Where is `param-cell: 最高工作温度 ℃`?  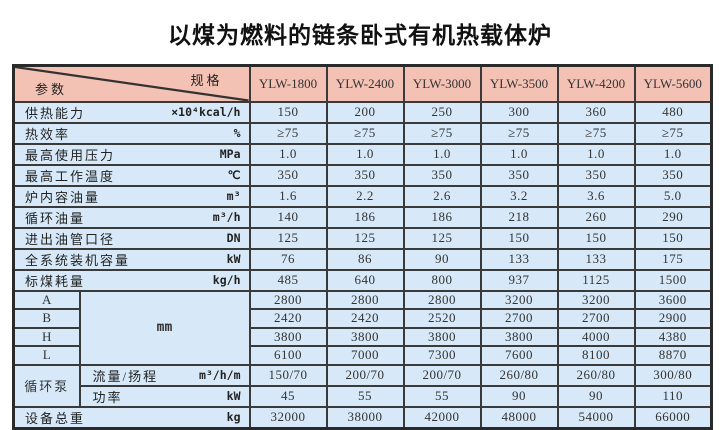 param-cell: 最高工作温度 ℃ is located at coordinates (131, 175).